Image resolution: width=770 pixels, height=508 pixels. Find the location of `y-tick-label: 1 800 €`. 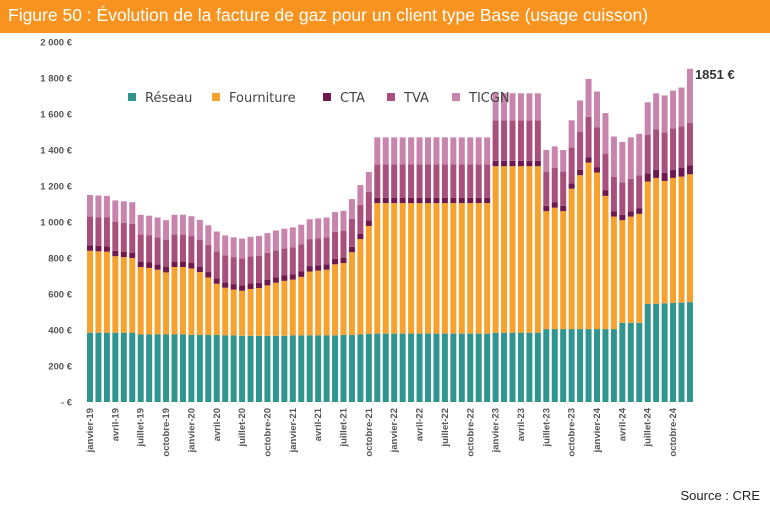

y-tick-label: 1 800 € is located at coordinates (56, 79).